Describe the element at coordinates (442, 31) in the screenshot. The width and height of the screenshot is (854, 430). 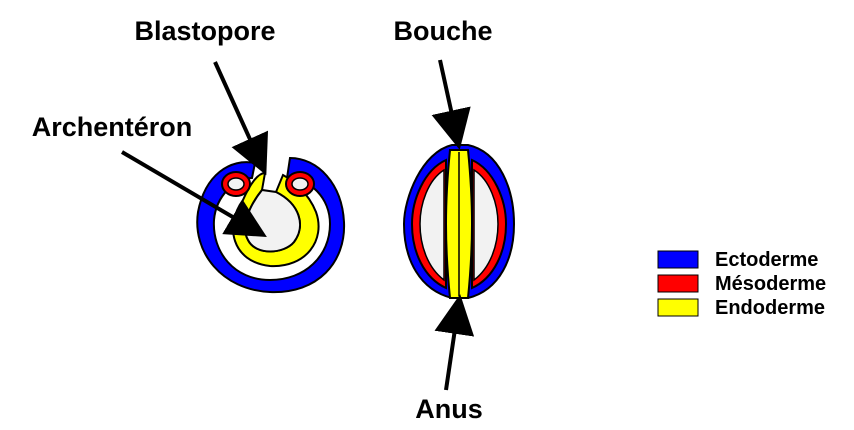
I see `mouth-label: Bouche` at that location.